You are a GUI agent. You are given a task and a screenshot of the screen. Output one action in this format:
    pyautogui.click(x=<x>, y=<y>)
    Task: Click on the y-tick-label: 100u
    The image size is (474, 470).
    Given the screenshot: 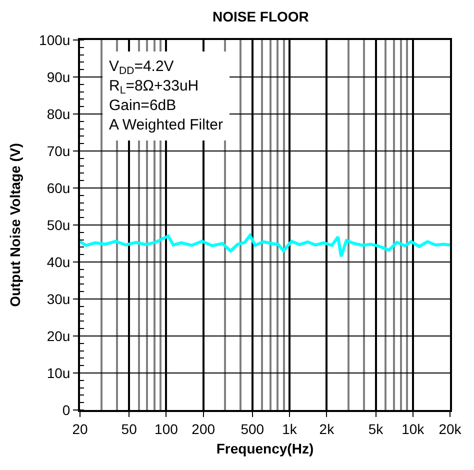 What is the action you would take?
    pyautogui.click(x=54, y=40)
    